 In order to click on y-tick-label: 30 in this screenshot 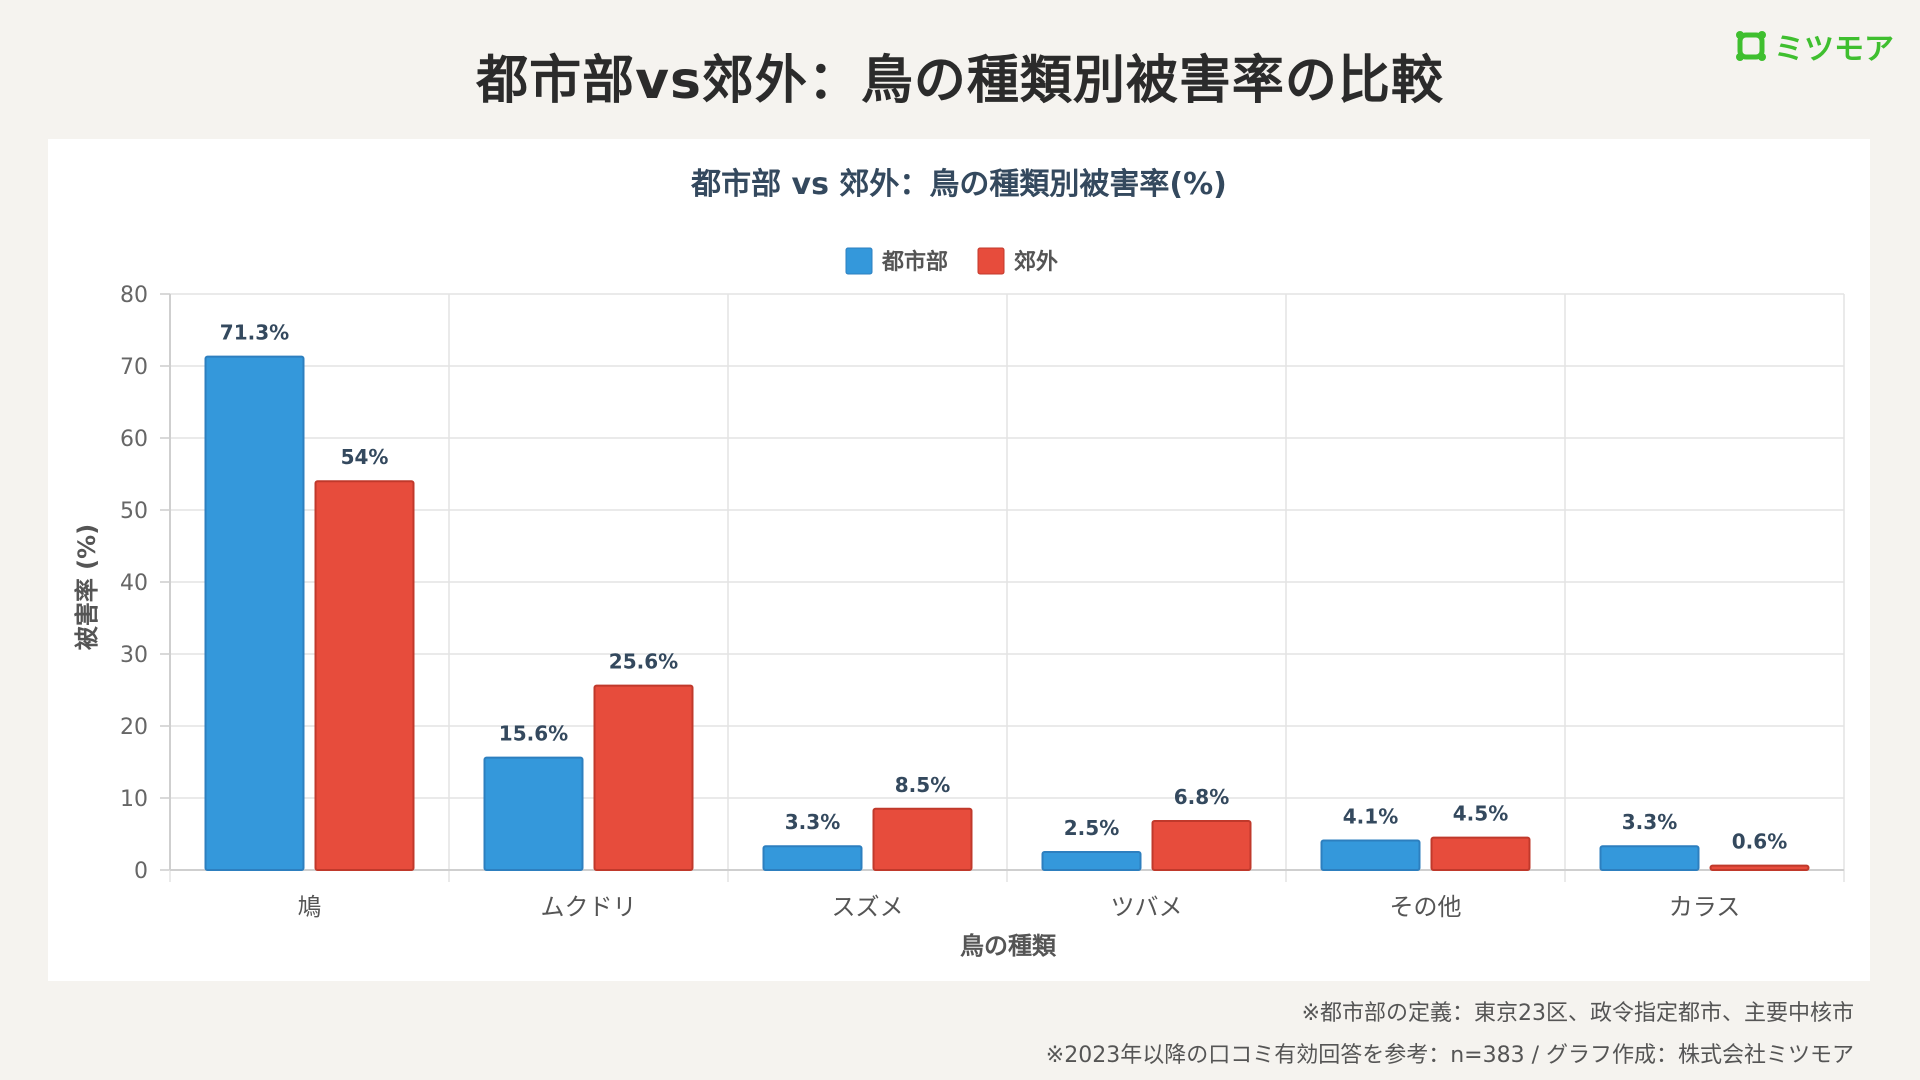, I will do `click(134, 655)`.